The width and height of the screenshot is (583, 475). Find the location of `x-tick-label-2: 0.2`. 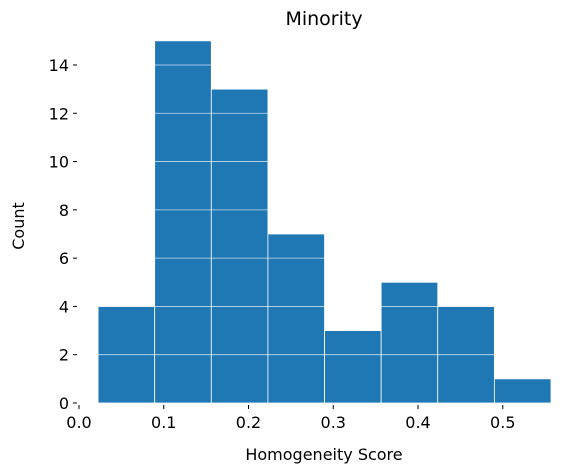

x-tick-label-2: 0.2 is located at coordinates (248, 422).